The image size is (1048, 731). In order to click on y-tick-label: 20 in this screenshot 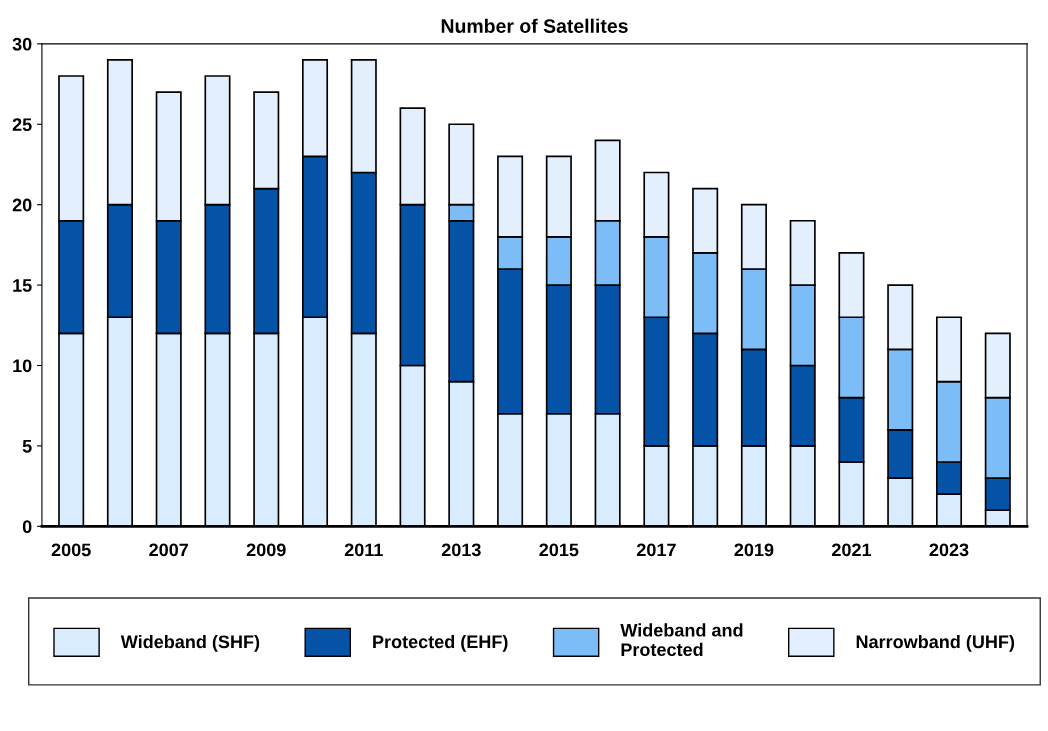, I will do `click(22, 205)`.